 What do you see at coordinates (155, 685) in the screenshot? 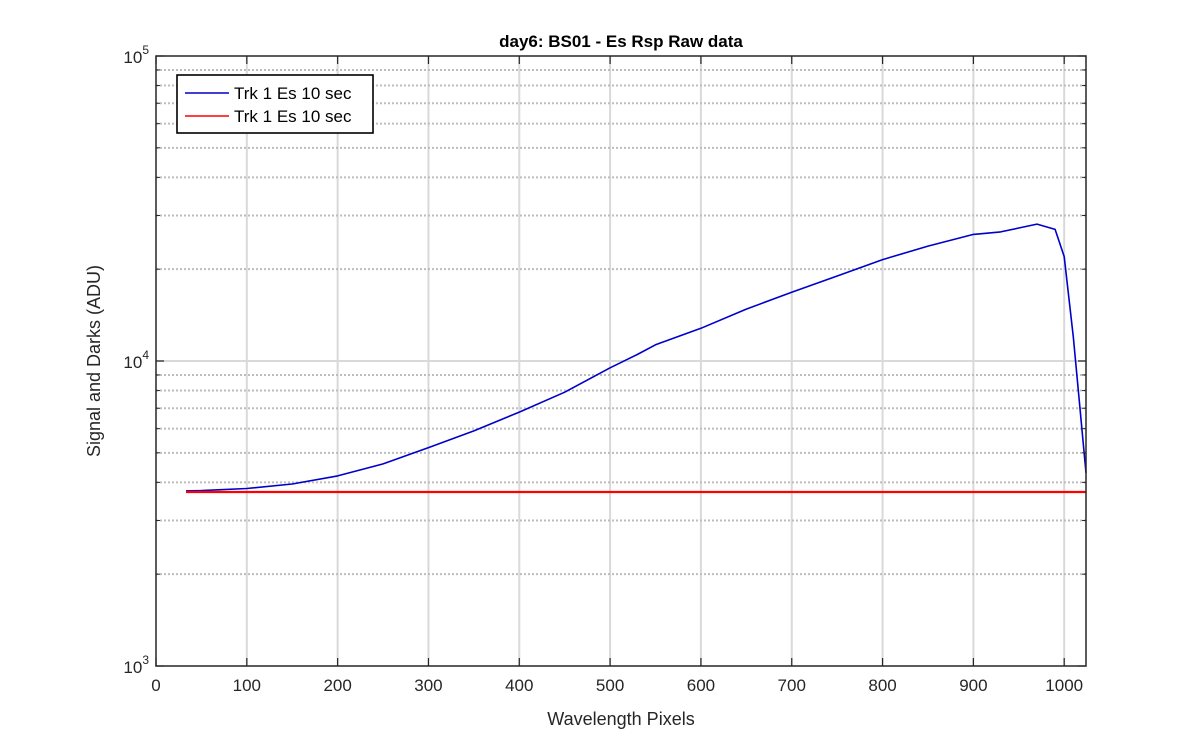
I see `x-tick-label: 0` at bounding box center [155, 685].